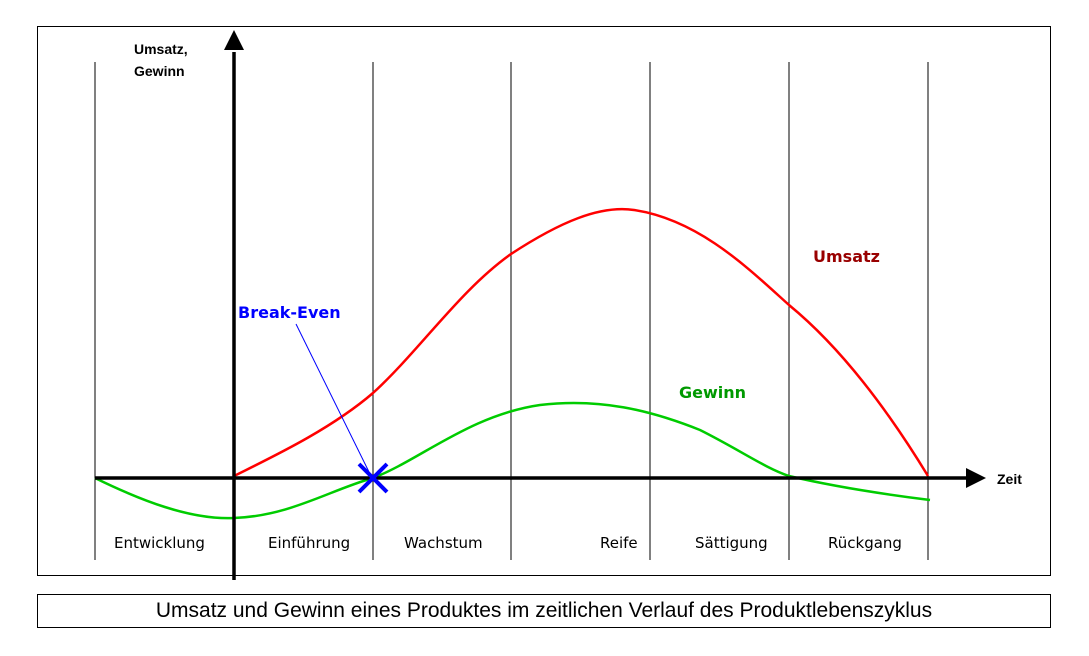 This screenshot has height=656, width=1089. Describe the element at coordinates (159, 71) in the screenshot. I see `y-axis-label-line2: Gewinn` at that location.